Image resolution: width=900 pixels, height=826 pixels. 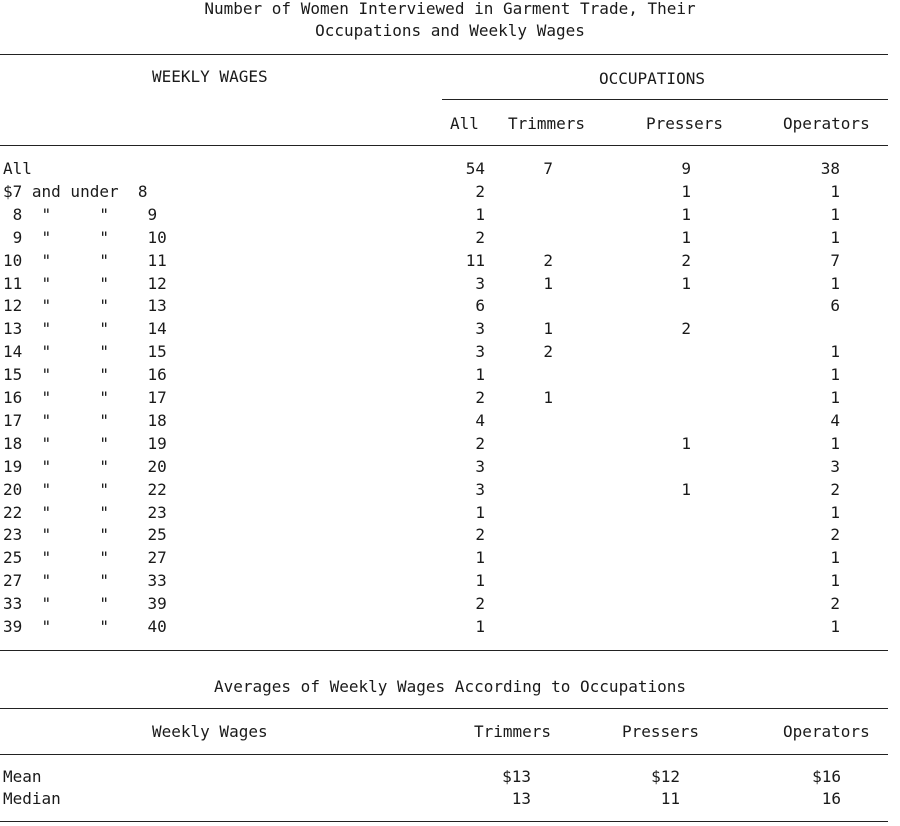 I want to click on table2-row-label: Median, so click(x=32, y=798).